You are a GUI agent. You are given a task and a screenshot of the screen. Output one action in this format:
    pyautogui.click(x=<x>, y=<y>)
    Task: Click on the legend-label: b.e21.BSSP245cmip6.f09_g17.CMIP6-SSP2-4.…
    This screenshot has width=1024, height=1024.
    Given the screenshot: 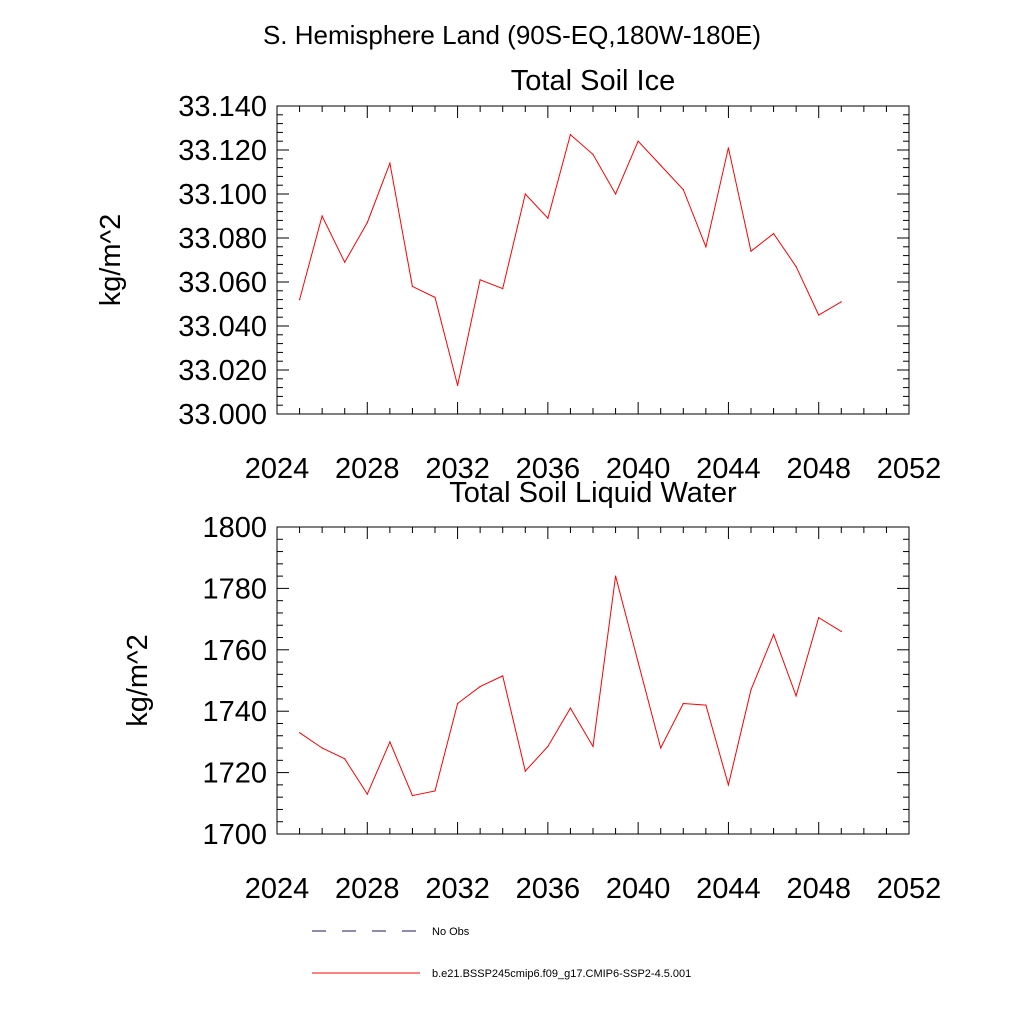 What is the action you would take?
    pyautogui.click(x=561, y=974)
    